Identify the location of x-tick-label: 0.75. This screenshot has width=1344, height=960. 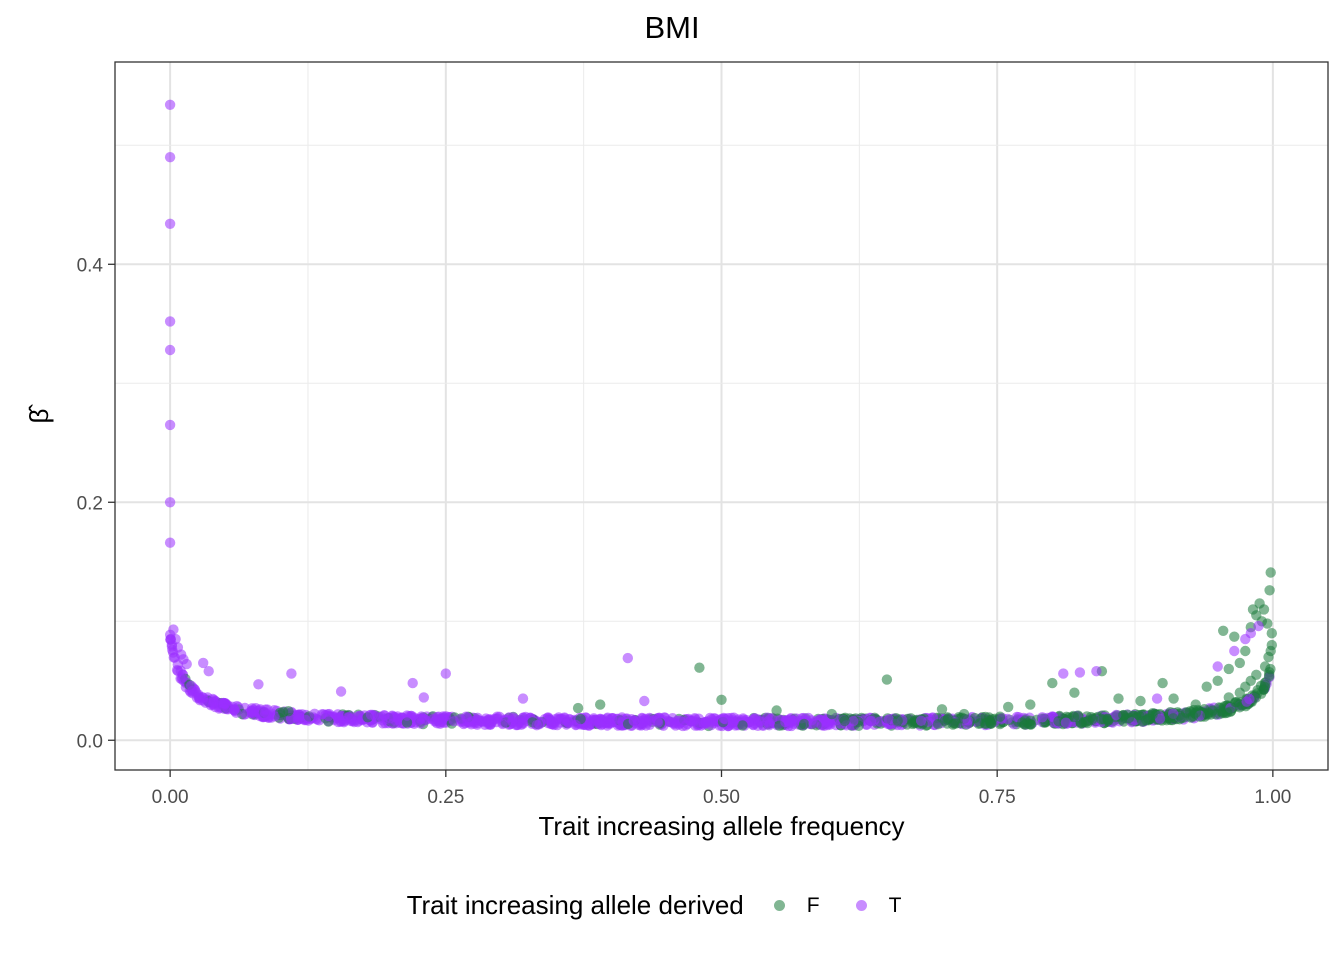
(997, 797).